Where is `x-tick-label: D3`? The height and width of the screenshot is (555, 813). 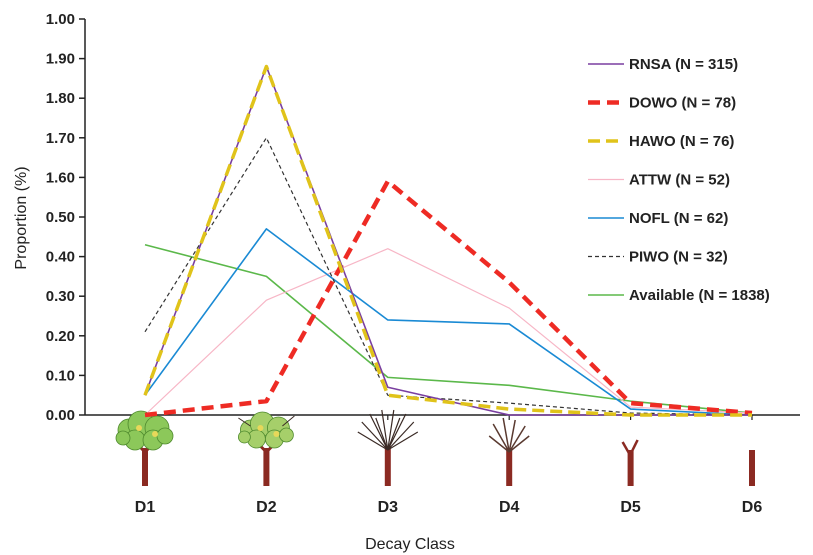
x-tick-label: D3 is located at coordinates (388, 507).